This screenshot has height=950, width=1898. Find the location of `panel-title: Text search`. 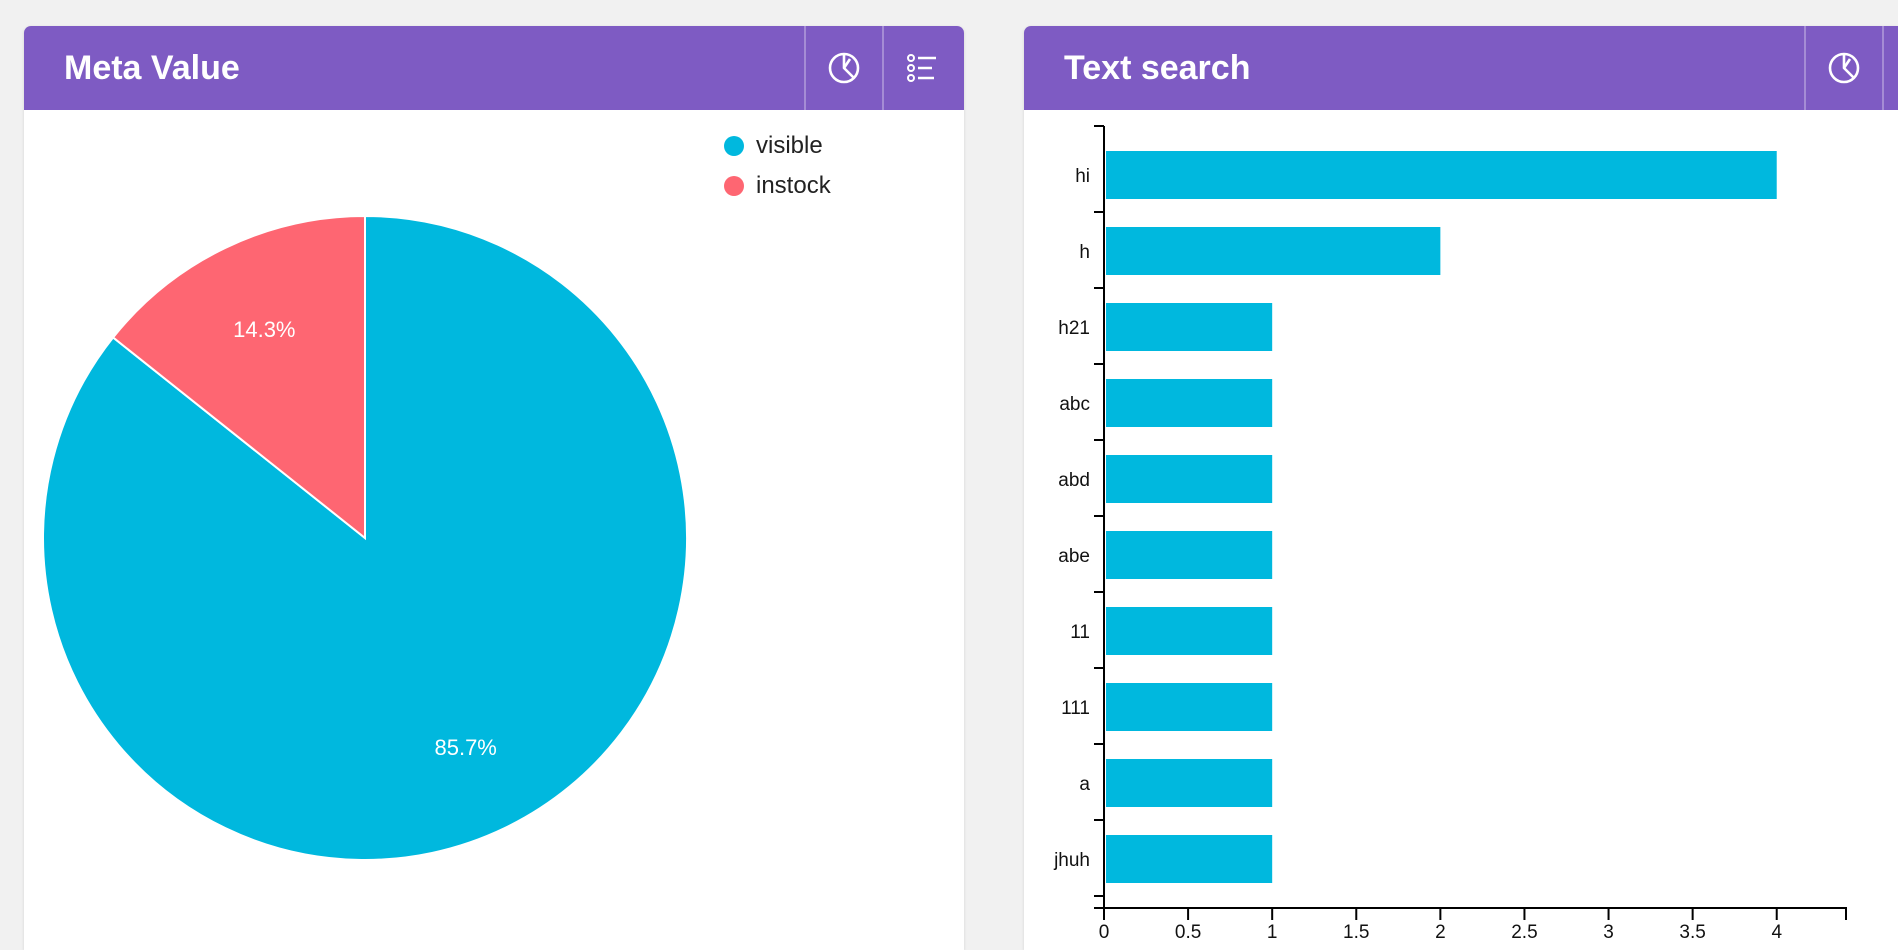

panel-title: Text search is located at coordinates (1157, 68).